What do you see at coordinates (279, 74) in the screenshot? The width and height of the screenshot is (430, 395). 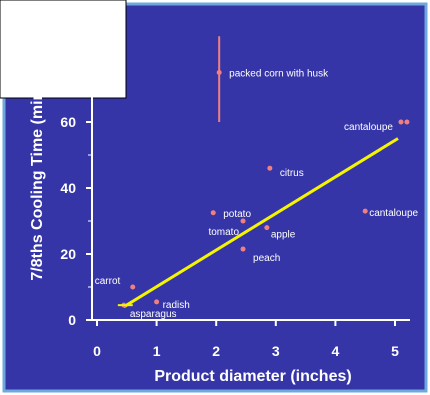 I see `point-label: packed corn with husk` at bounding box center [279, 74].